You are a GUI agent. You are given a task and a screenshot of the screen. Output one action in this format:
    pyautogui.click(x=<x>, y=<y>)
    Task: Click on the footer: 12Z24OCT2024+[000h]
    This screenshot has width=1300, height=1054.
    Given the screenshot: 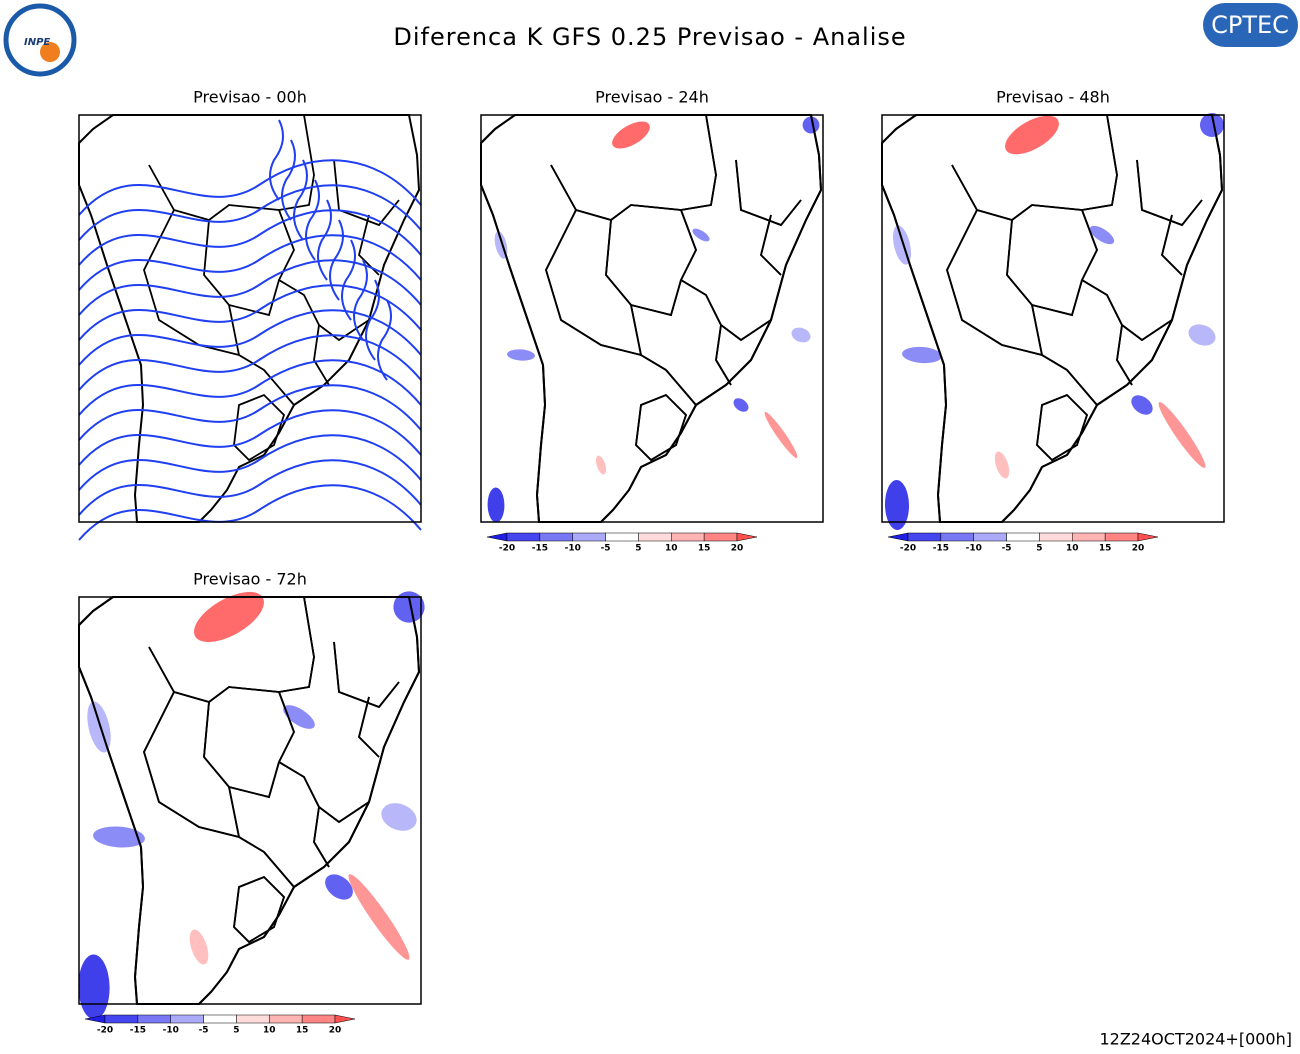 What is the action you would take?
    pyautogui.click(x=1195, y=1039)
    